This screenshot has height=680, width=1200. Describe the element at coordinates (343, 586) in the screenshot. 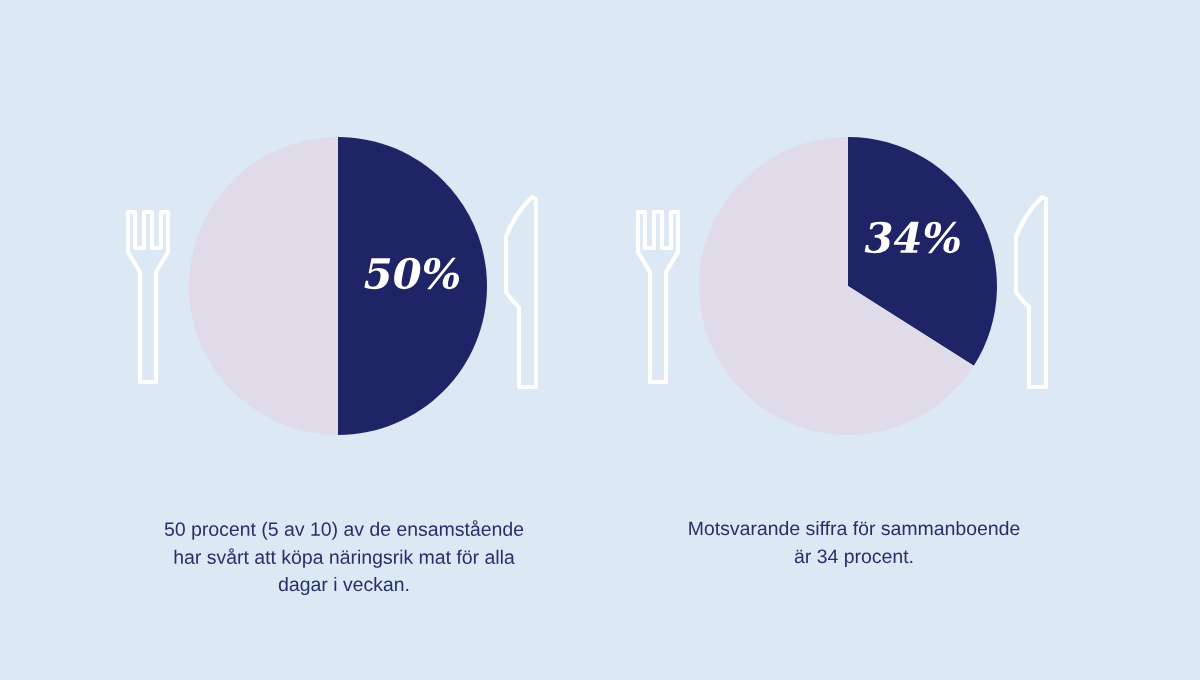

I see `text: dagar i veckan.` at that location.